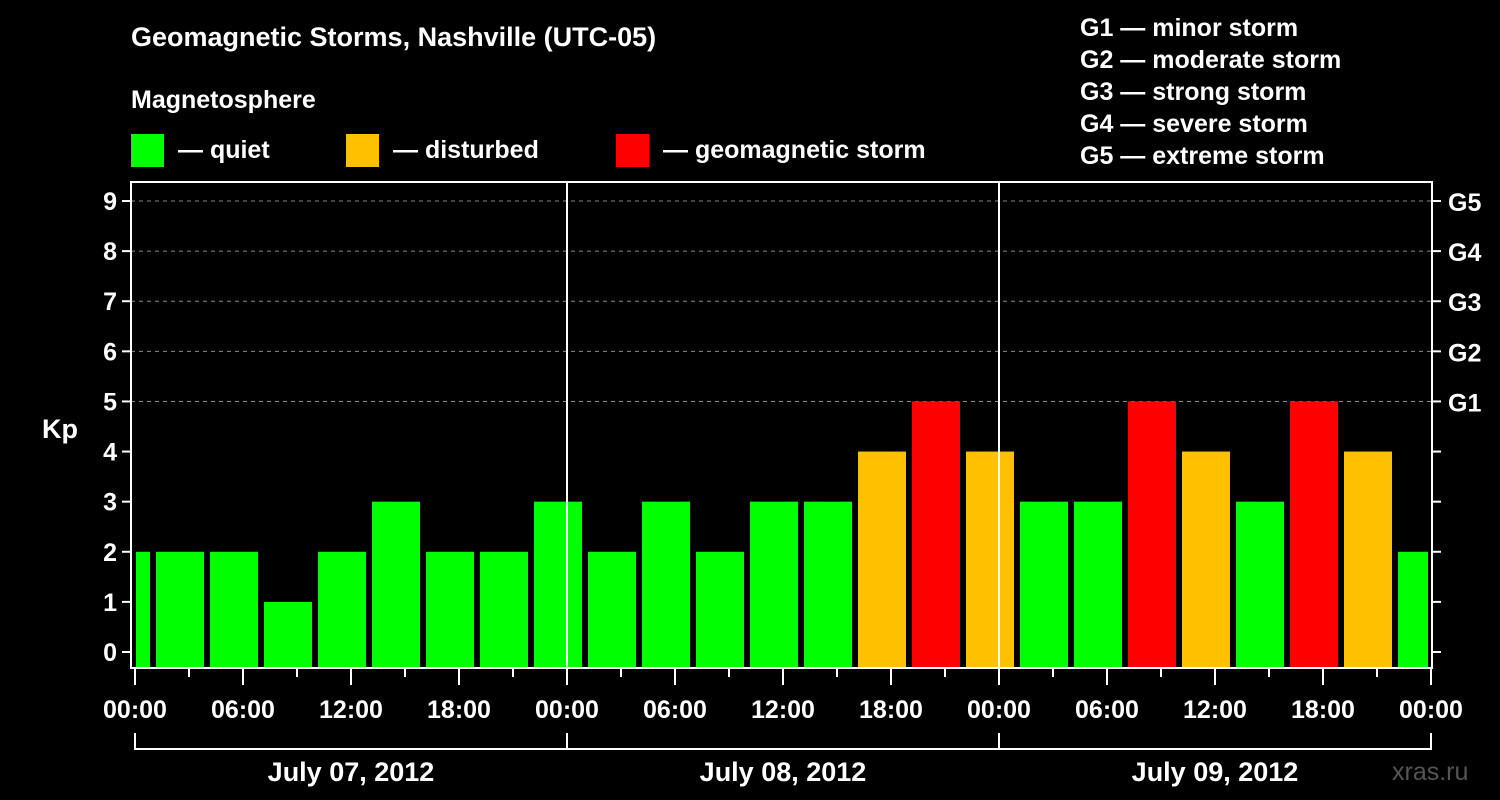 Image resolution: width=1500 pixels, height=800 pixels. I want to click on g-scale-g4: G4 — severe storm, so click(1194, 124).